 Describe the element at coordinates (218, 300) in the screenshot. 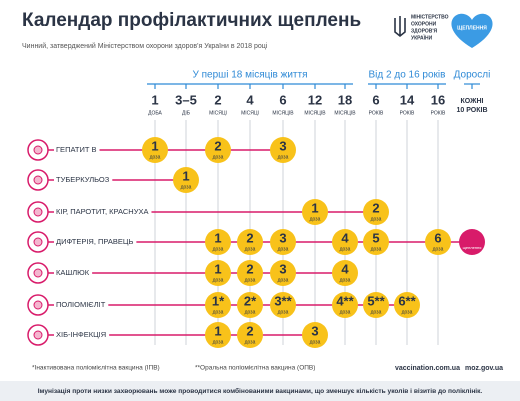

I see `dose-number: 1*` at that location.